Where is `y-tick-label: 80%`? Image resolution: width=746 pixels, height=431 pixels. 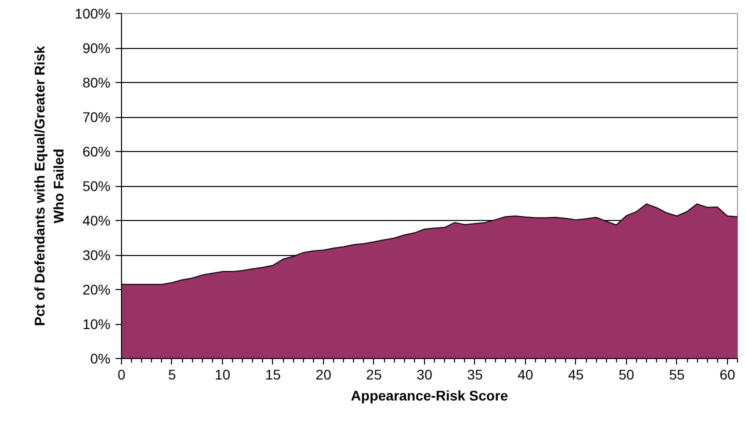
y-tick-label: 80% is located at coordinates (96, 82).